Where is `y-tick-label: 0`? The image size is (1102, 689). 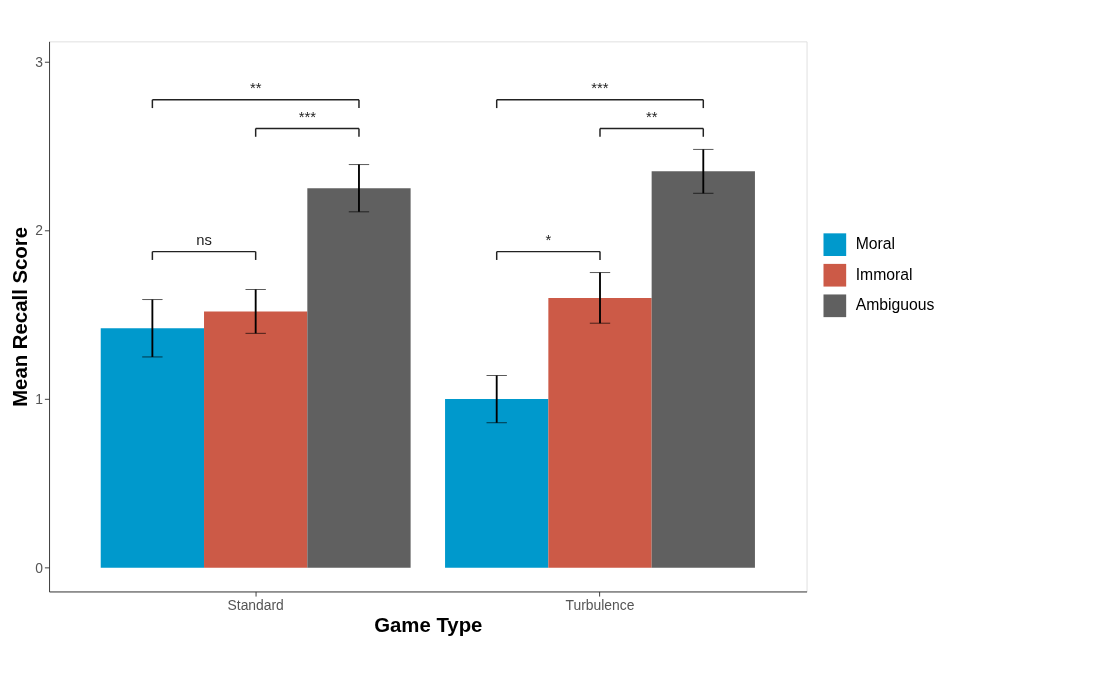 y-tick-label: 0 is located at coordinates (39, 567).